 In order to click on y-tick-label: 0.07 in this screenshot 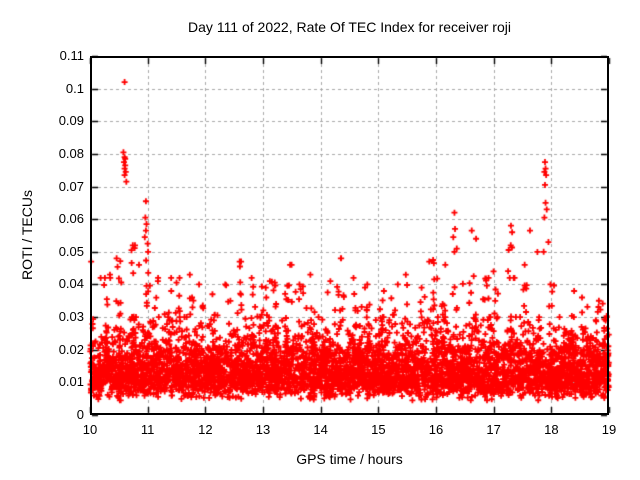, I will do `click(71, 186)`.